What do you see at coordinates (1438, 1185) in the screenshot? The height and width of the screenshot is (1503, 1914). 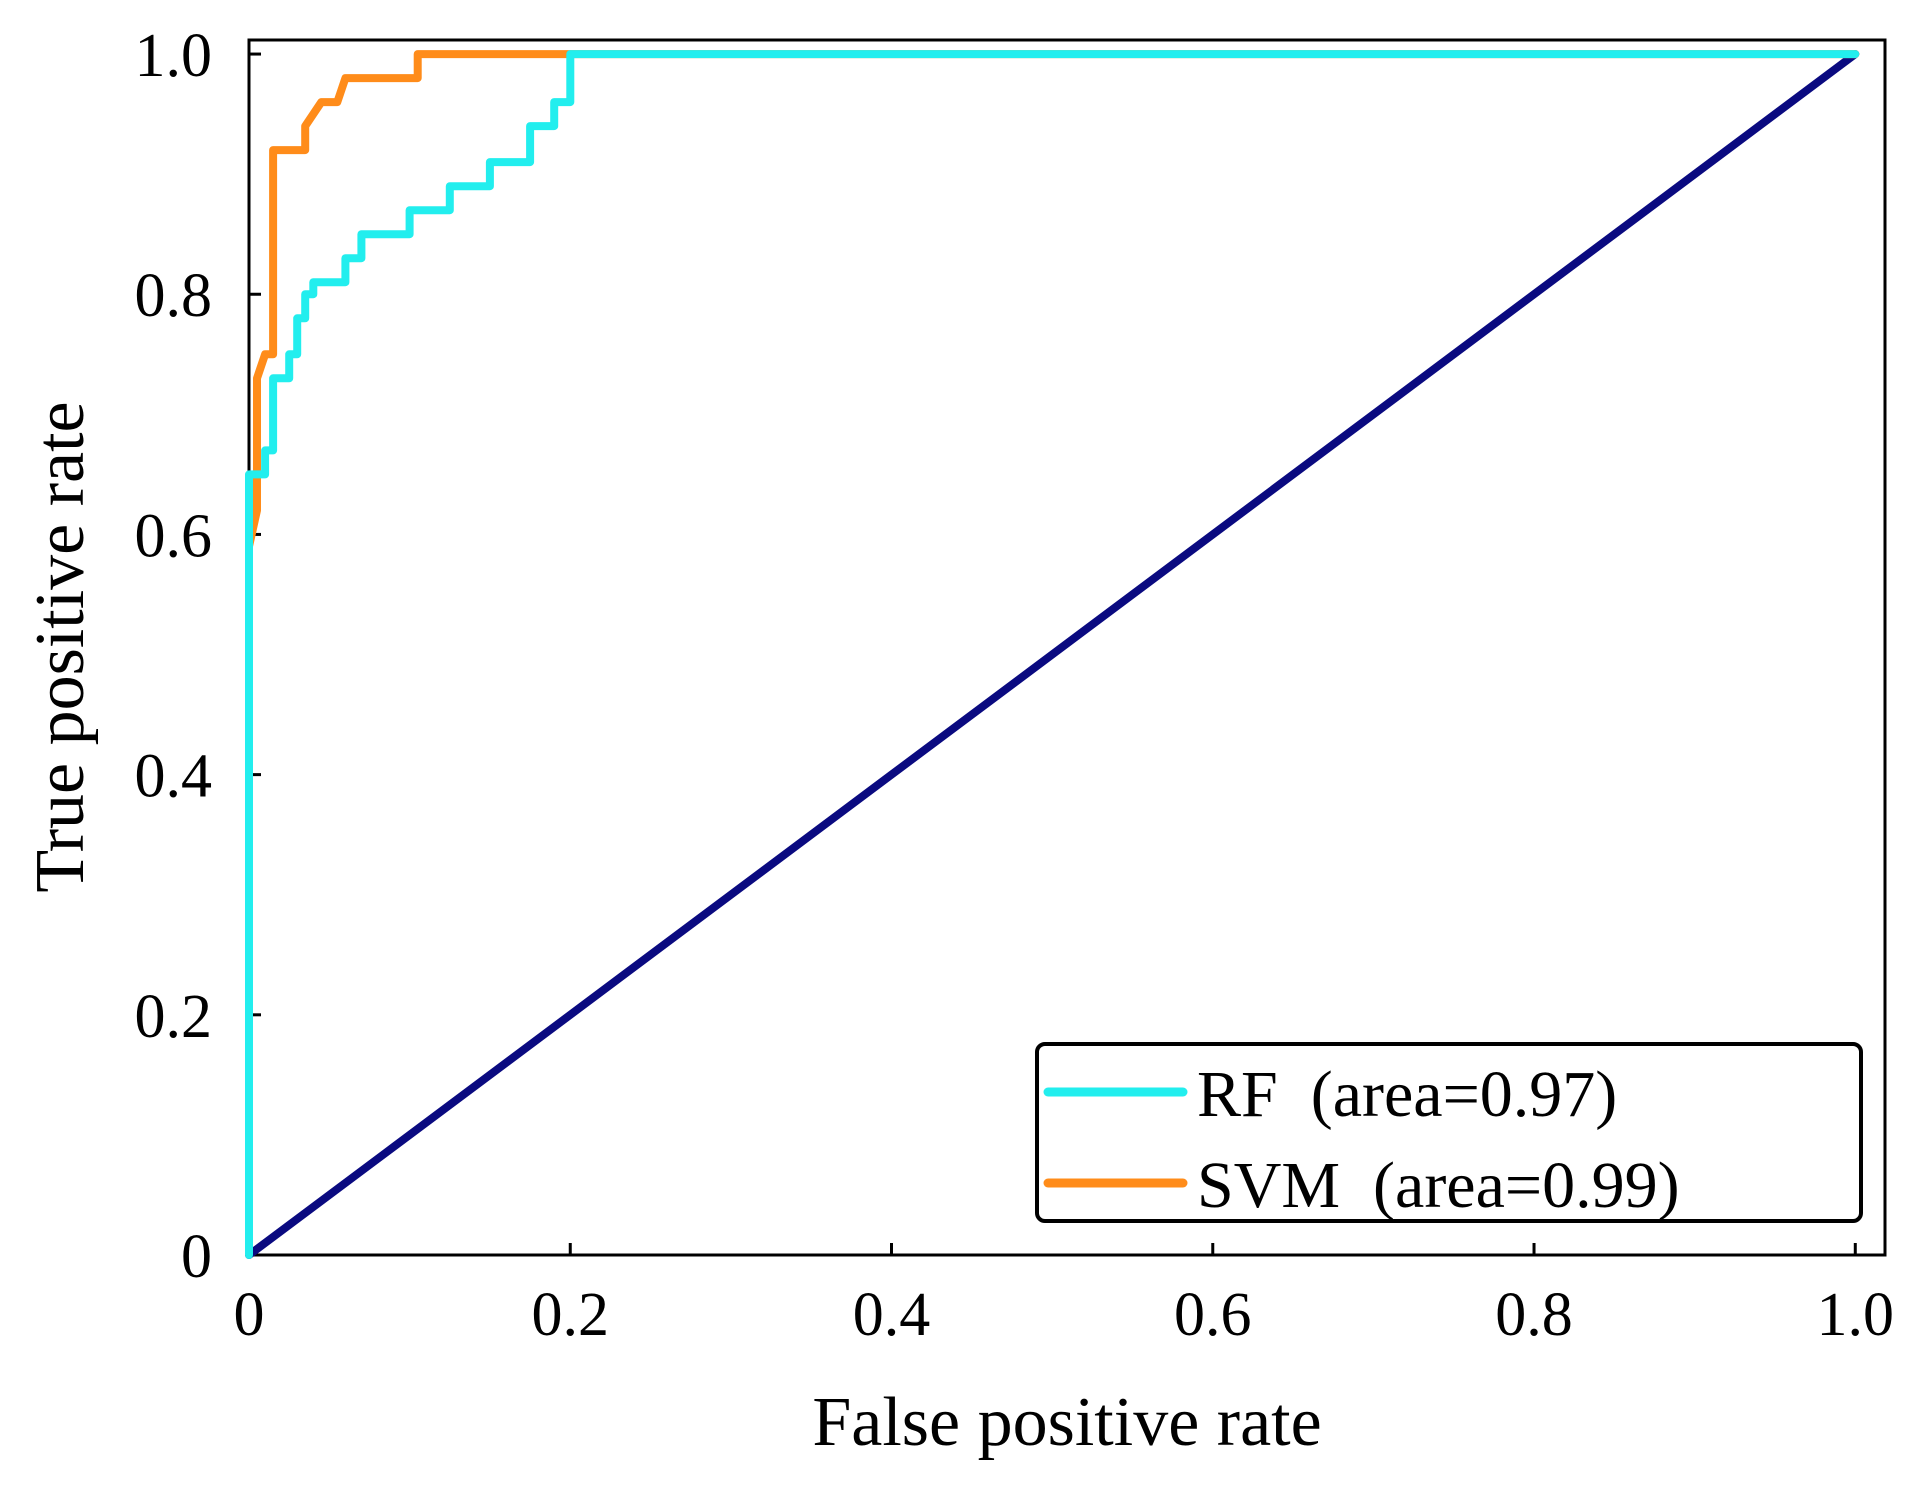 I see `legend-label-svm: SVM (area=0.99)` at bounding box center [1438, 1185].